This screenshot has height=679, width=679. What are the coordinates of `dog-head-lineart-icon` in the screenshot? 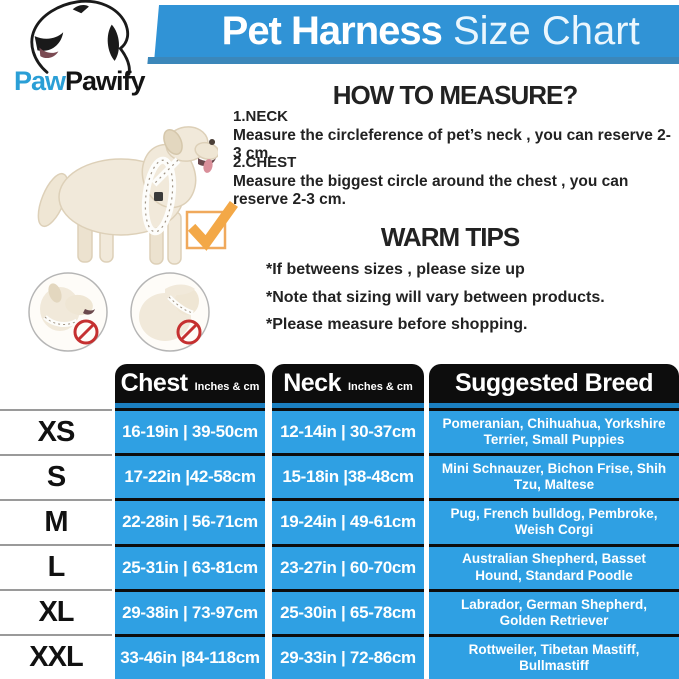 It's located at (80, 38).